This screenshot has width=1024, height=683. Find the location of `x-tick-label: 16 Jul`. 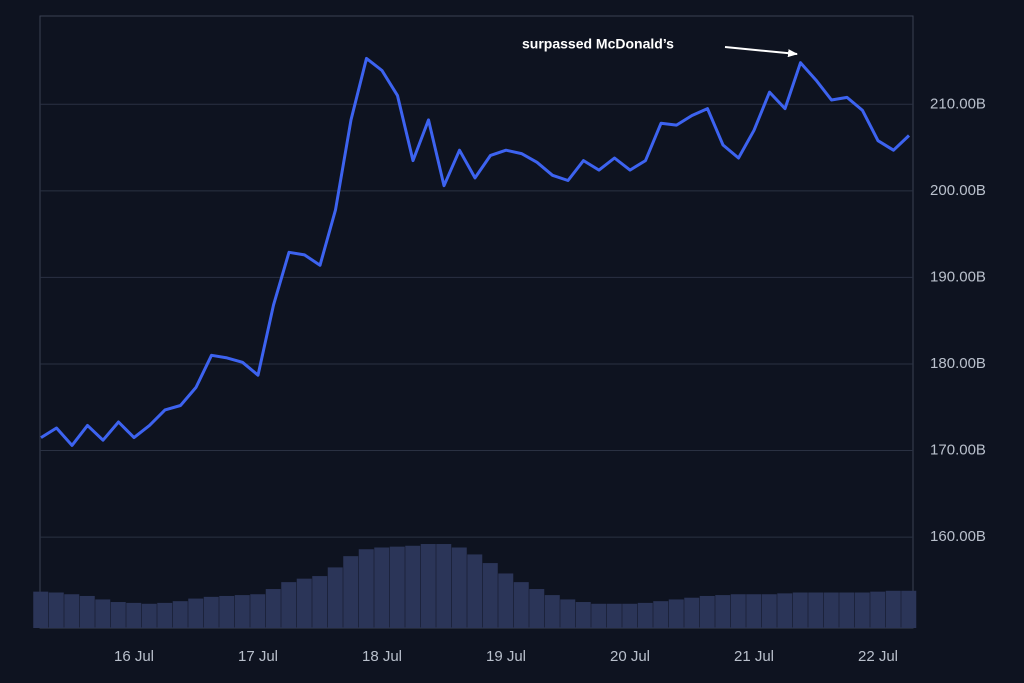

x-tick-label: 16 Jul is located at coordinates (134, 656).